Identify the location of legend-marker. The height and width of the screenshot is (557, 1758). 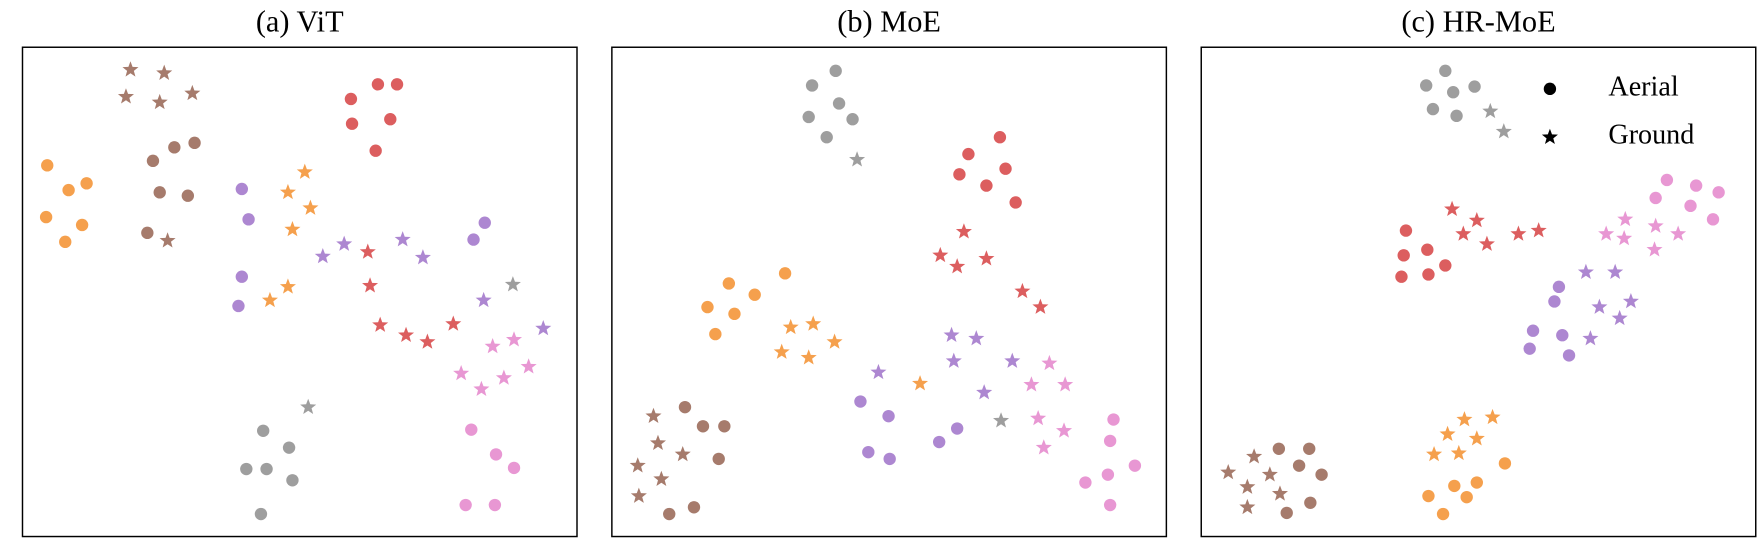
(1550, 89).